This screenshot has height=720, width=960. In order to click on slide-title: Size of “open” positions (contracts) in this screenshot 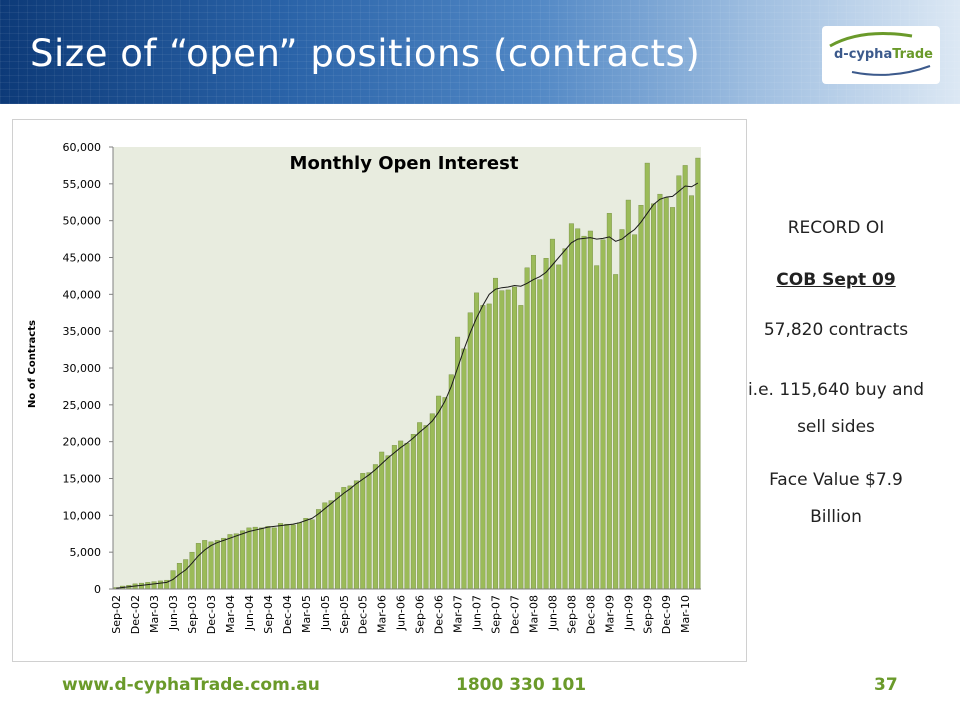, I will do `click(365, 53)`.